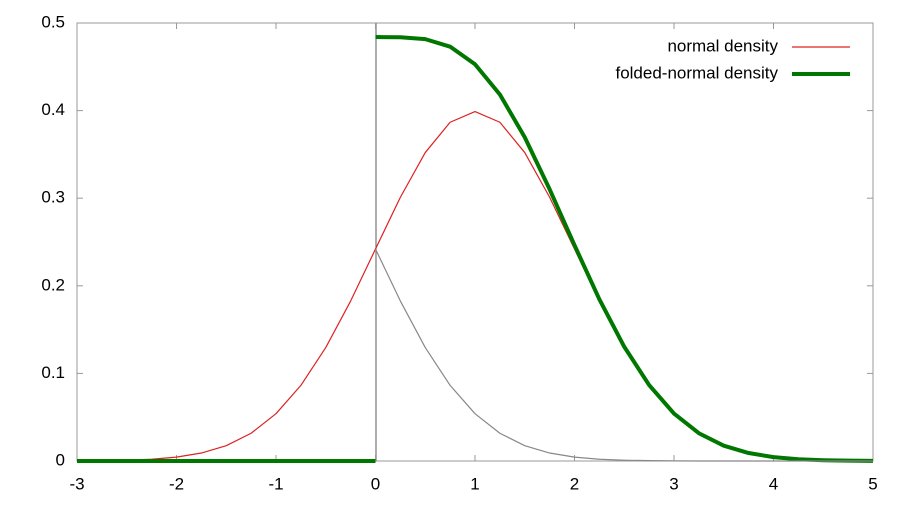 This screenshot has height=512, width=910. Describe the element at coordinates (574, 483) in the screenshot. I see `x-tick-label: 2` at that location.